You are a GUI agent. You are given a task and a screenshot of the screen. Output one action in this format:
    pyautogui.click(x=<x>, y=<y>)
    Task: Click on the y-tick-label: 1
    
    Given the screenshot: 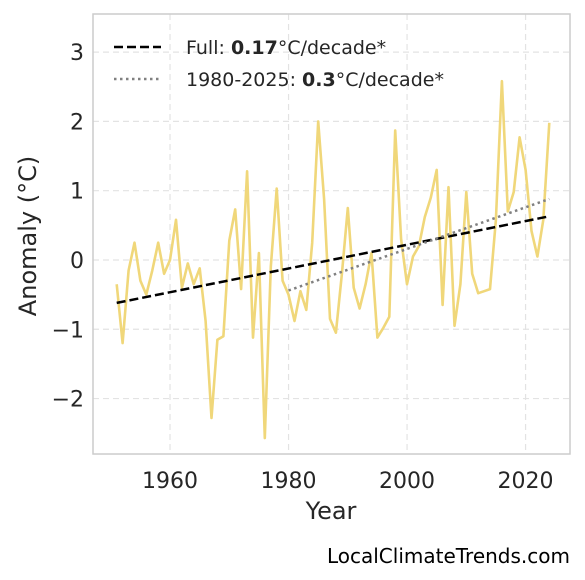 What is the action you would take?
    pyautogui.click(x=77, y=192)
    